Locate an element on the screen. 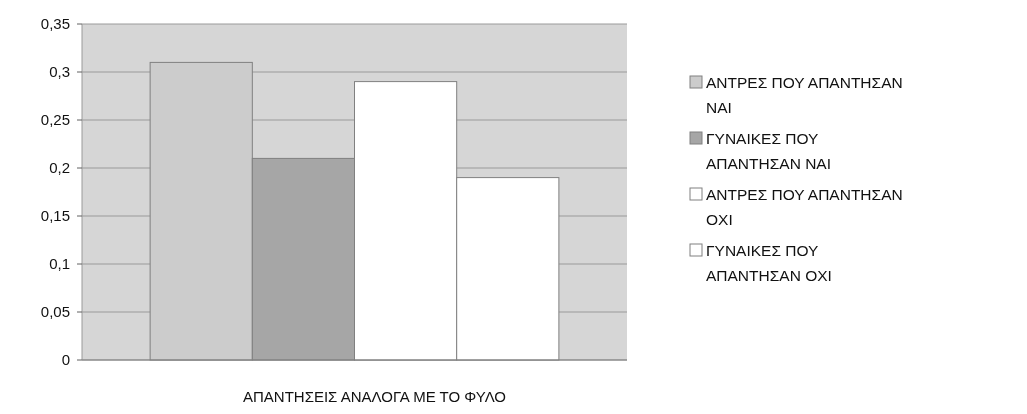  y-tick-label: 0,3 is located at coordinates (59, 72).